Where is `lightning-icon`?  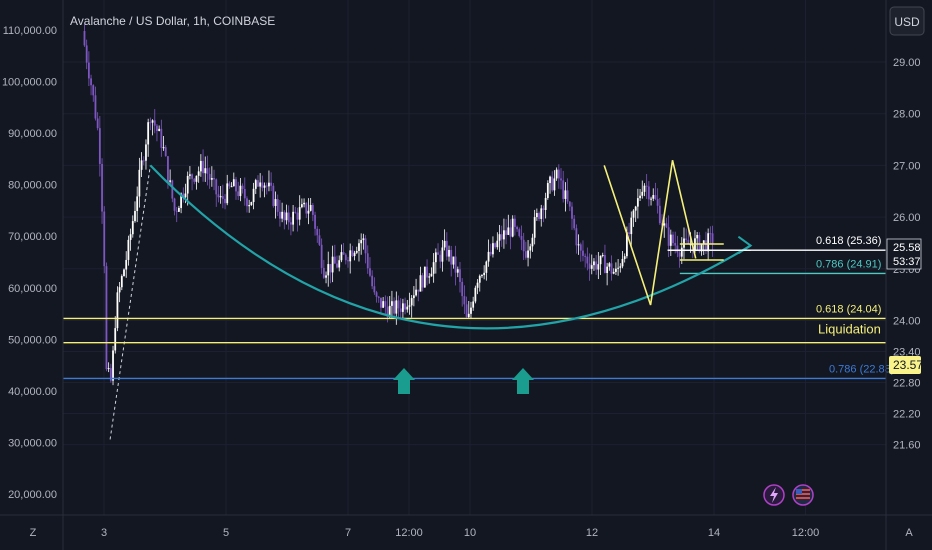
lightning-icon is located at coordinates (774, 495).